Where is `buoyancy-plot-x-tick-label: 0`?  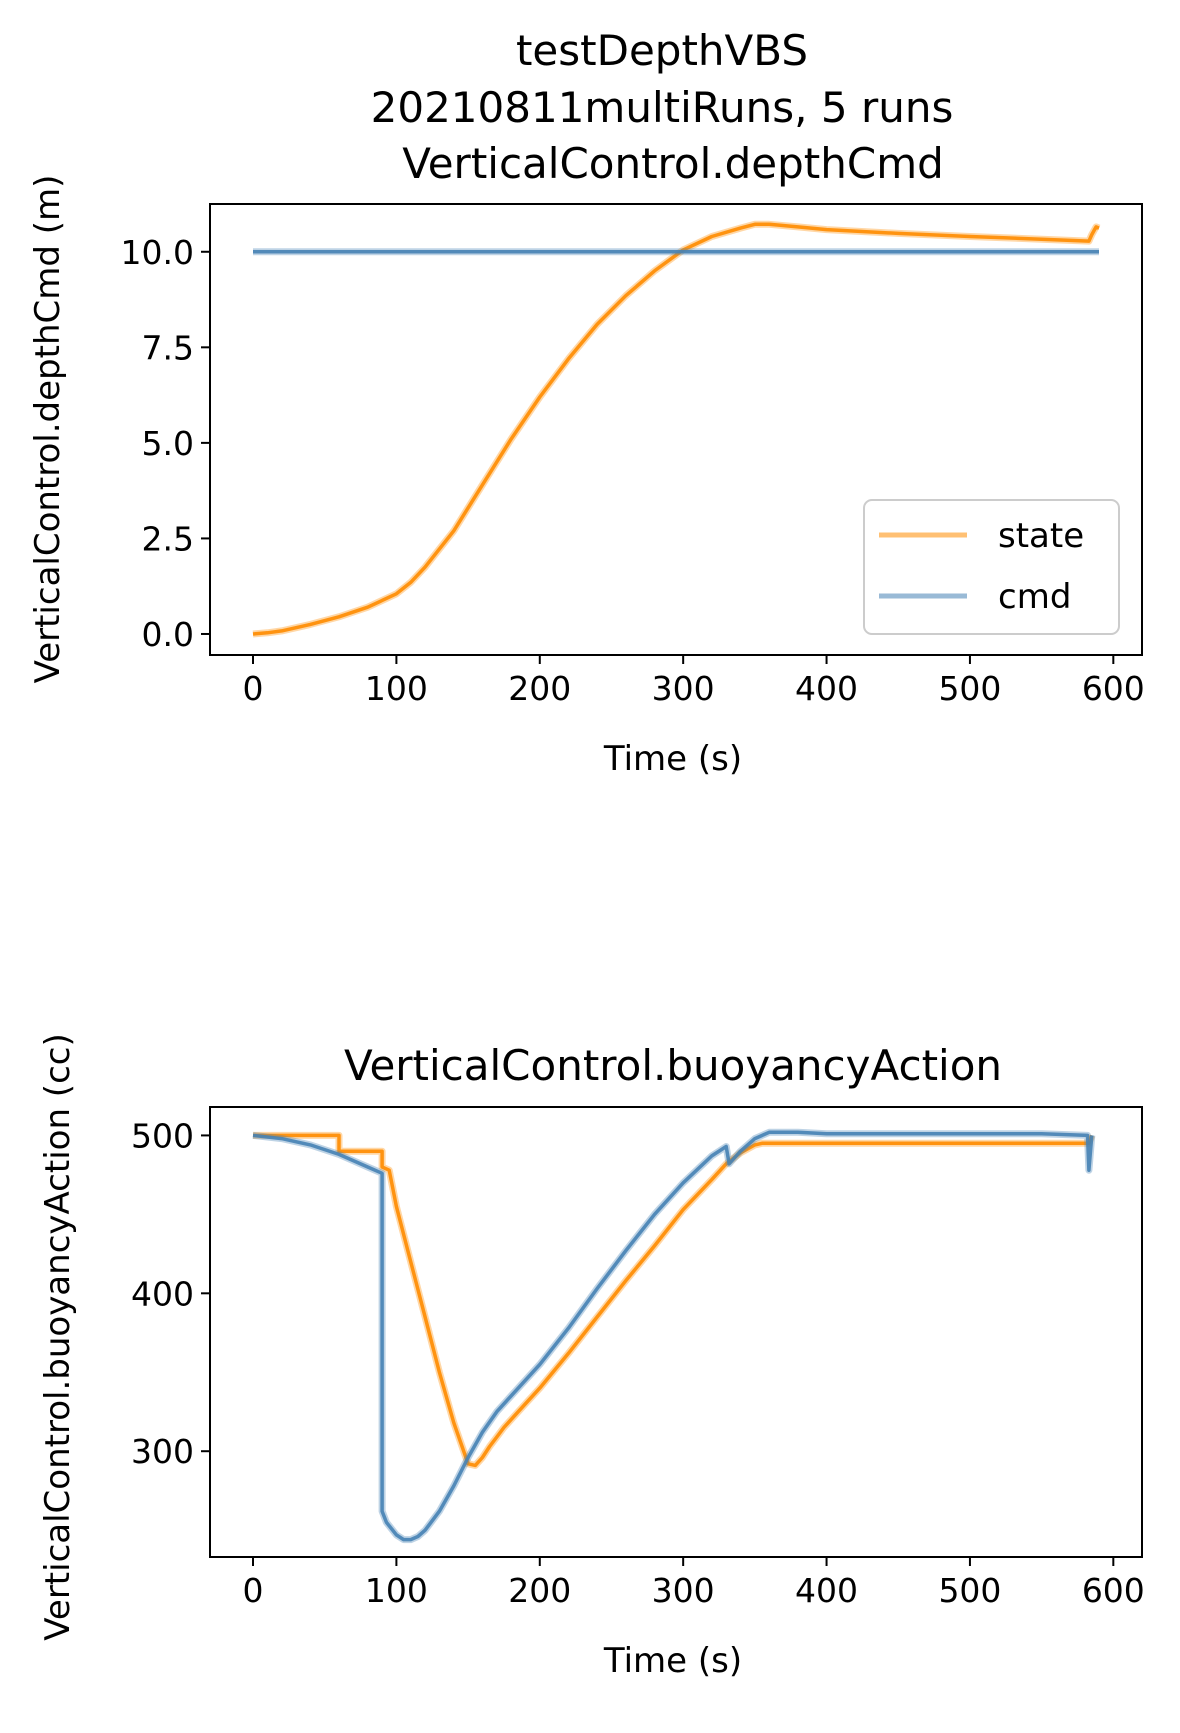 buoyancy-plot-x-tick-label: 0 is located at coordinates (253, 1590).